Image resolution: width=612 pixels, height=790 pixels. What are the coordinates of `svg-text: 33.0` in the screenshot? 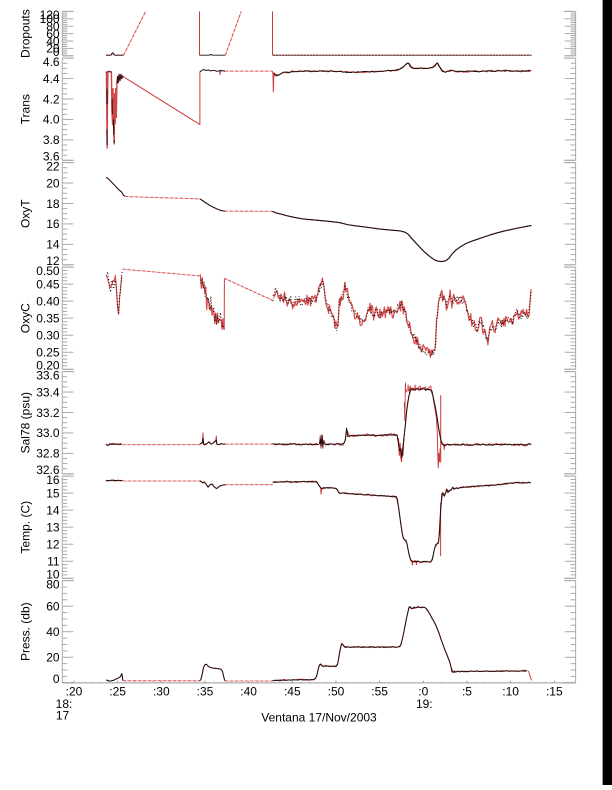 It's located at (48, 433).